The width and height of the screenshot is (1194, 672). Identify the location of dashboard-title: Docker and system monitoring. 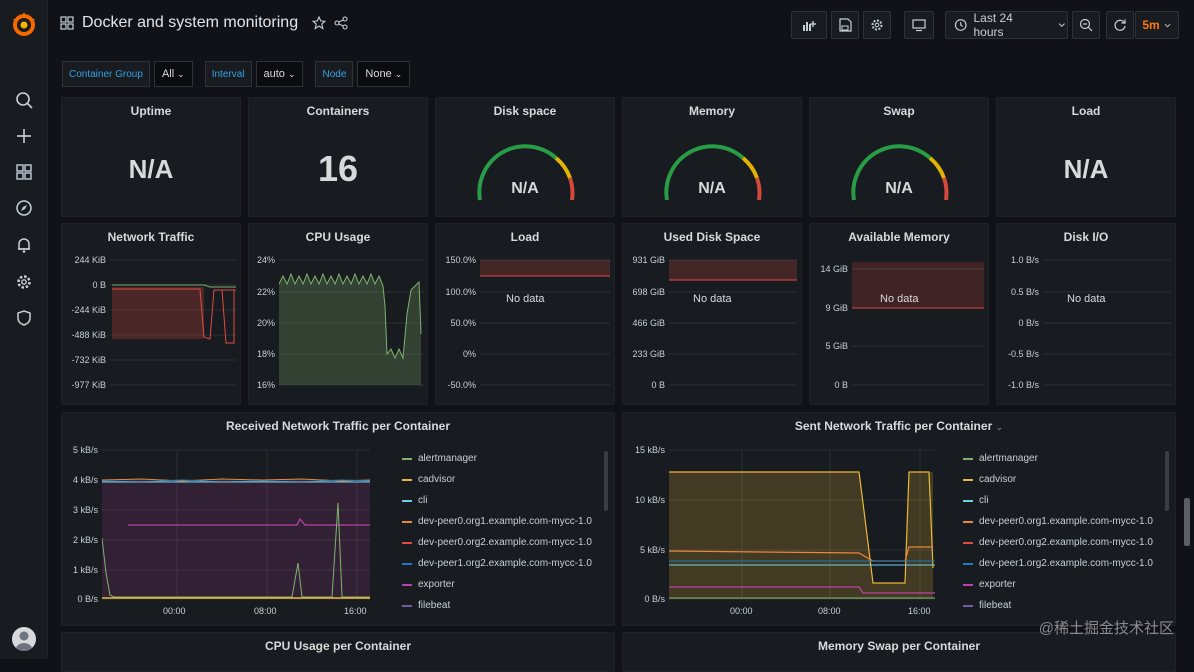
(190, 22).